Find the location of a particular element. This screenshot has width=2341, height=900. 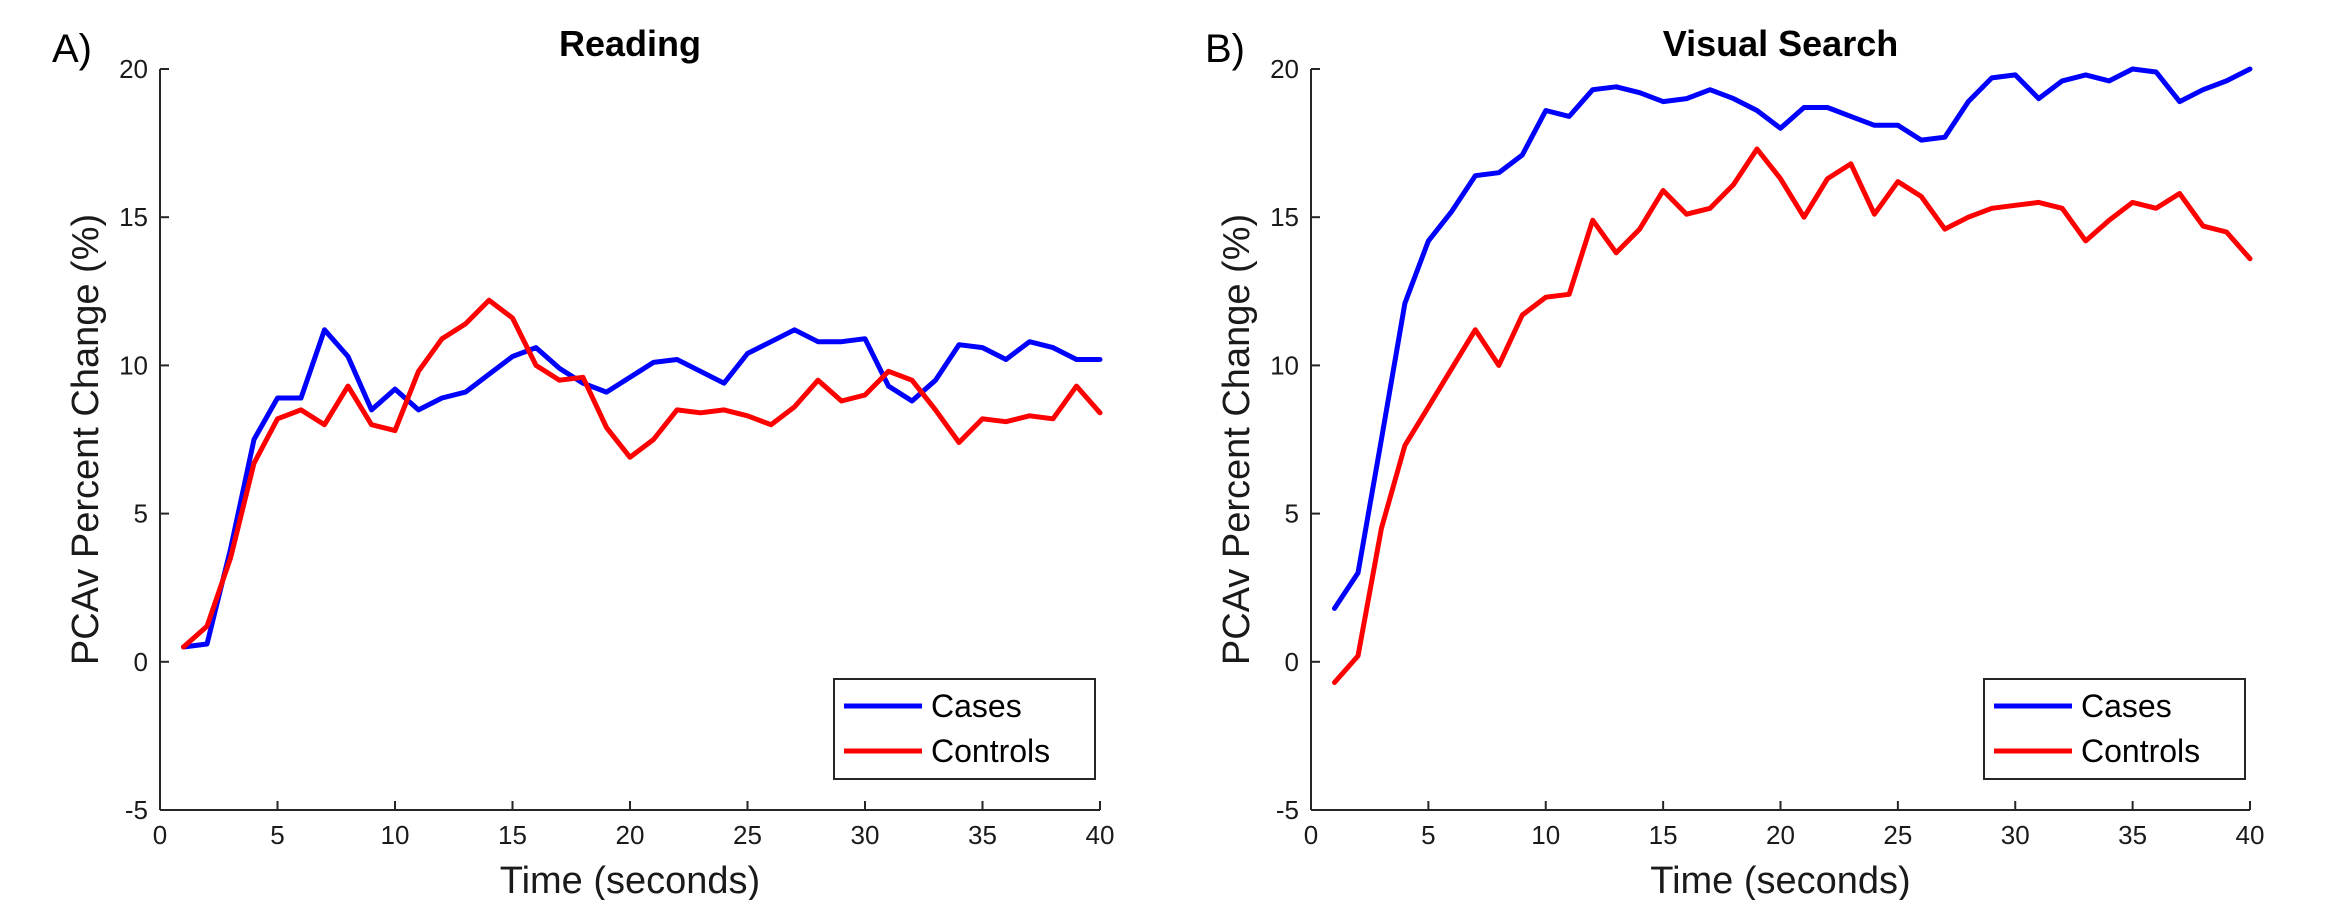

series-line-cases is located at coordinates (642, 488).